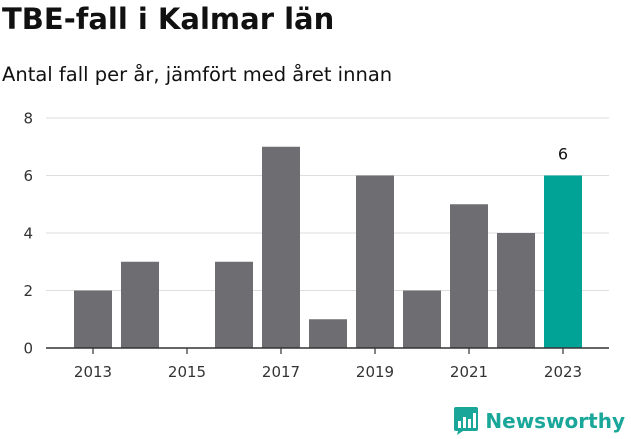 This screenshot has width=631, height=439. I want to click on data-label: 6, so click(563, 154).